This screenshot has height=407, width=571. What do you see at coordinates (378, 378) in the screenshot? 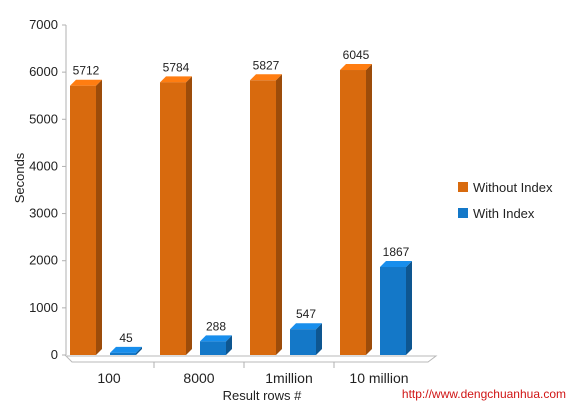
I see `x-tick-label: 10 million` at bounding box center [378, 378].